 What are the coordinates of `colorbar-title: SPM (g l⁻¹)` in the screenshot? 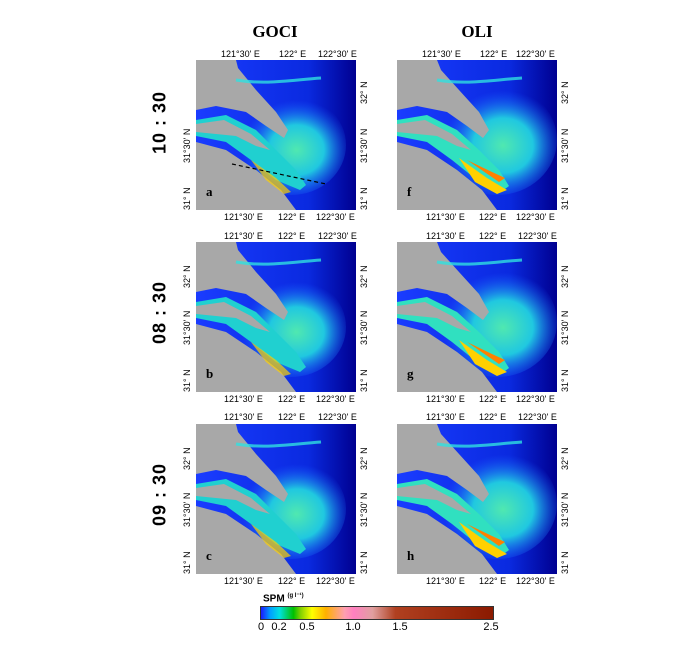 It's located at (283, 599).